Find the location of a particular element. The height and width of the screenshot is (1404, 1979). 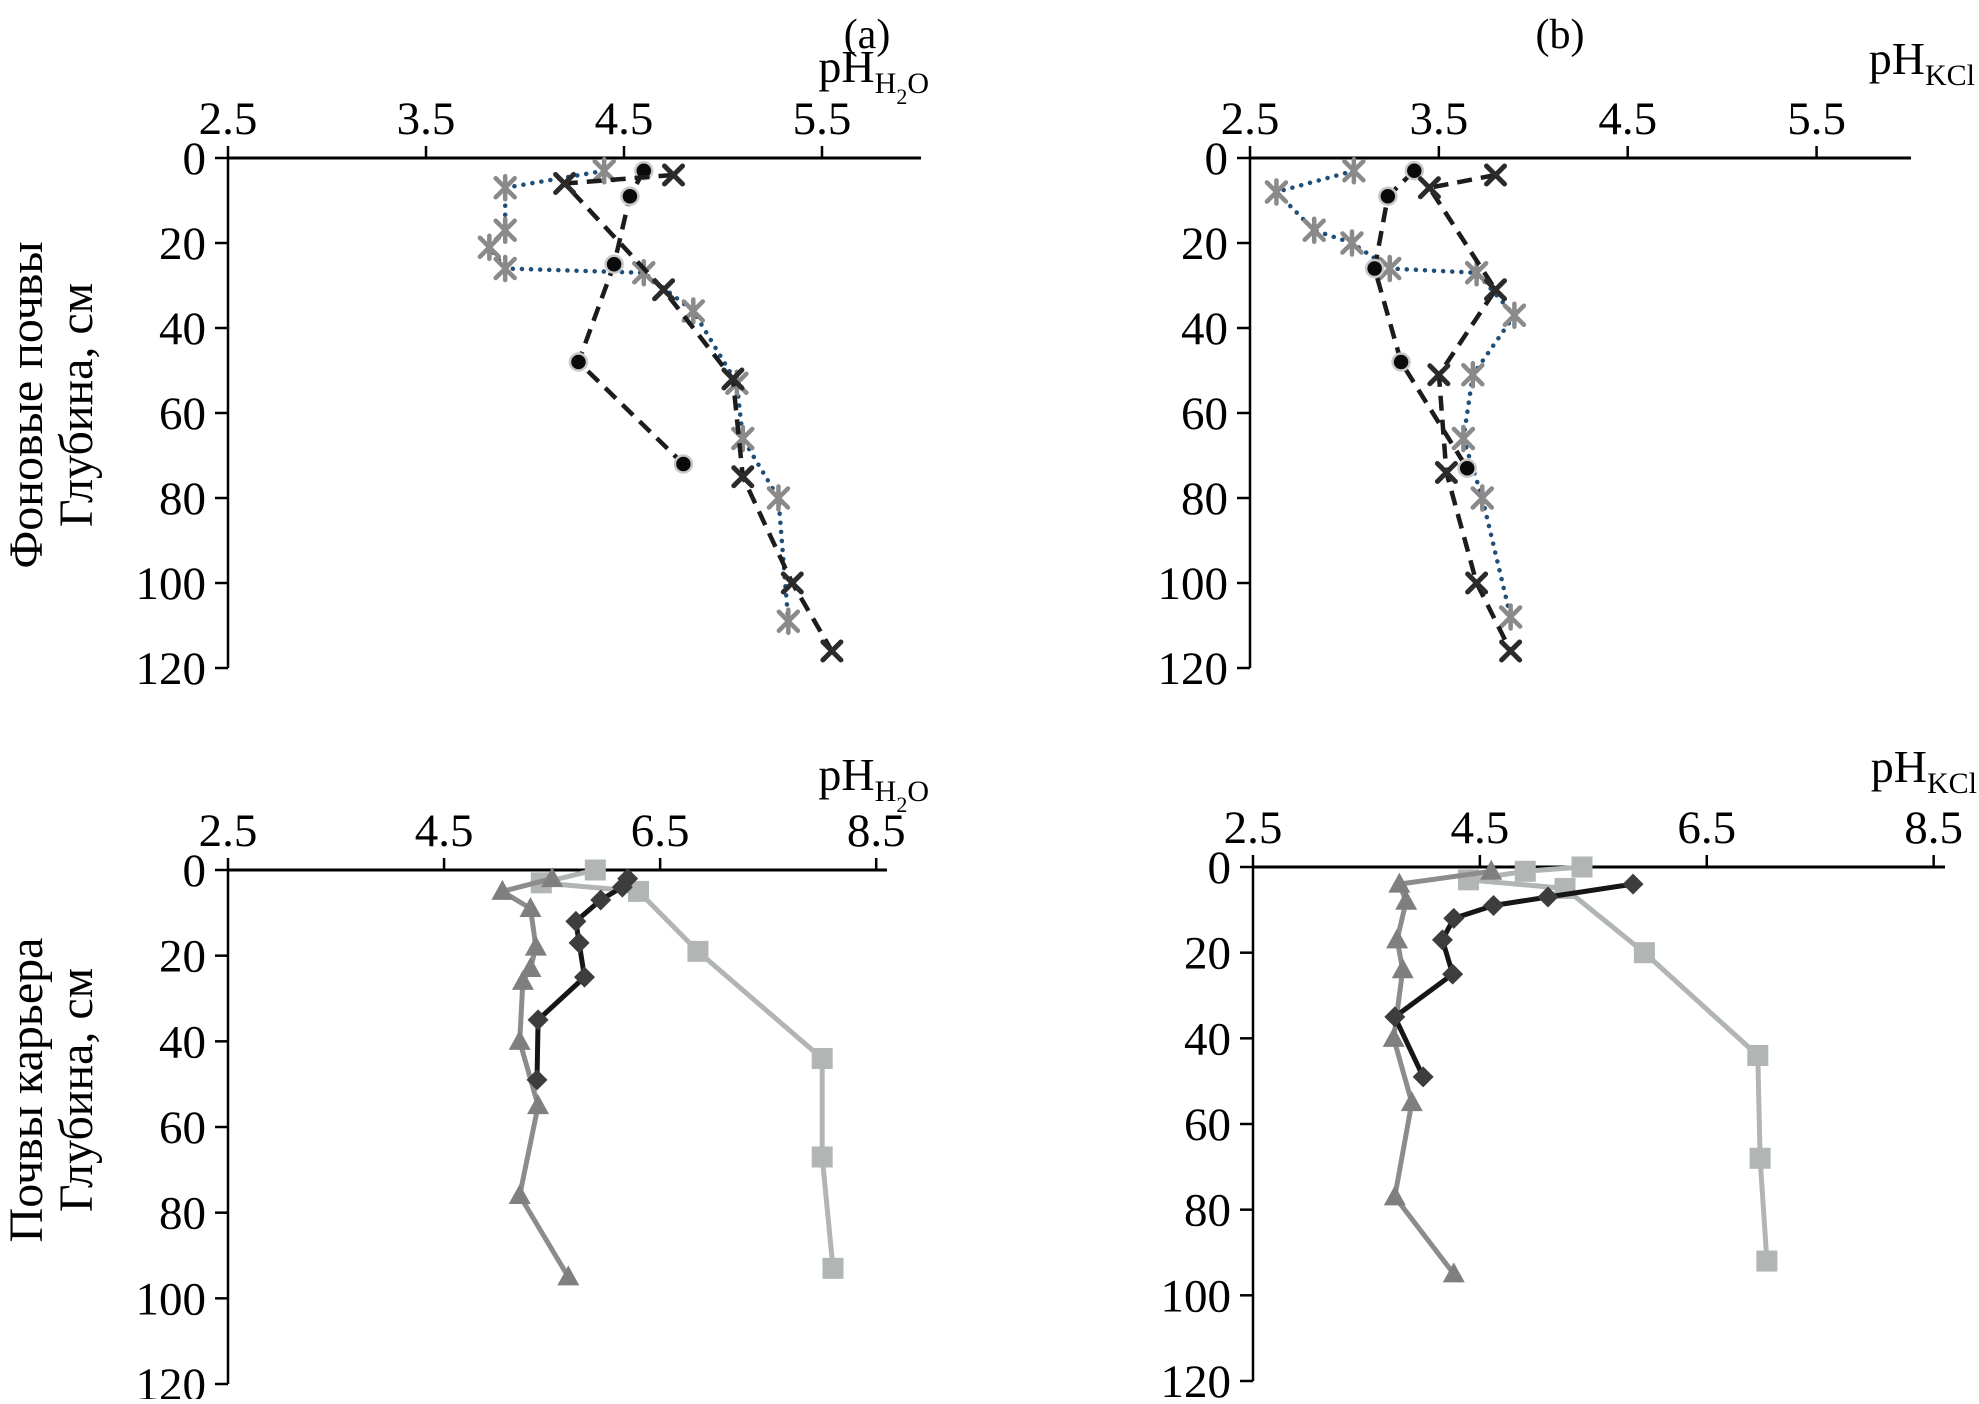

series-background-profile-3-asterisk is located at coordinates (1395, 394).